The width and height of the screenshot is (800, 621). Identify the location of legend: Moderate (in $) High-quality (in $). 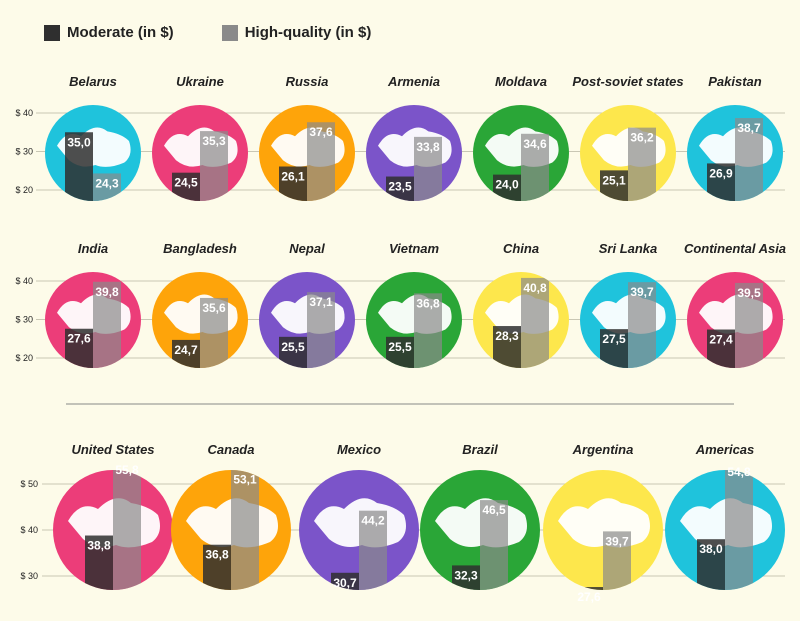
(231, 32).